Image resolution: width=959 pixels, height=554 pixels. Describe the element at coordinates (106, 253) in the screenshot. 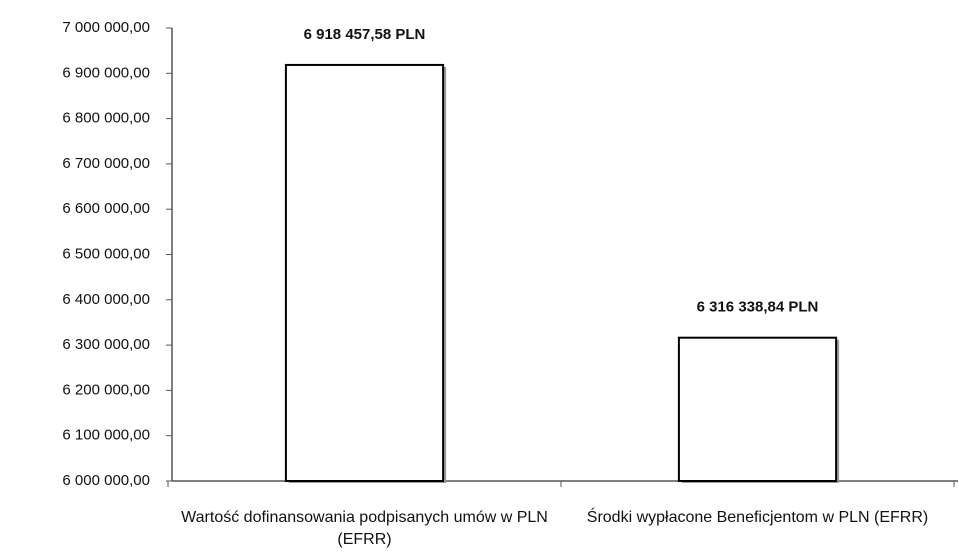

I see `y-tick-label: 6 500 000,00` at that location.